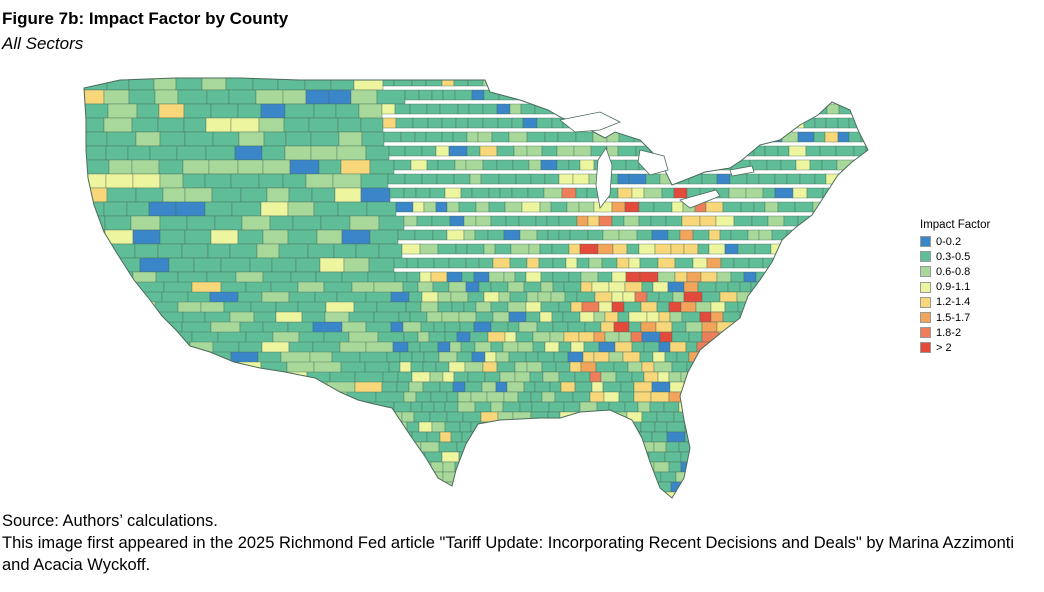 Image resolution: width=1044 pixels, height=592 pixels. I want to click on lake-superior, so click(590, 122).